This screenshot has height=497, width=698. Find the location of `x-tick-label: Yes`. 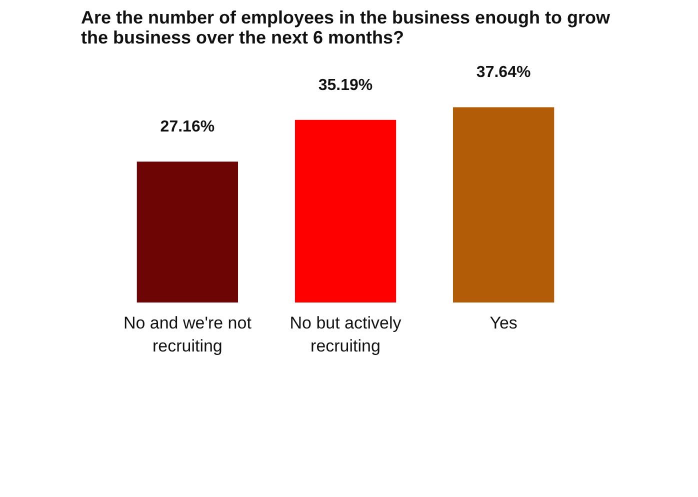

x-tick-label: Yes is located at coordinates (504, 323).